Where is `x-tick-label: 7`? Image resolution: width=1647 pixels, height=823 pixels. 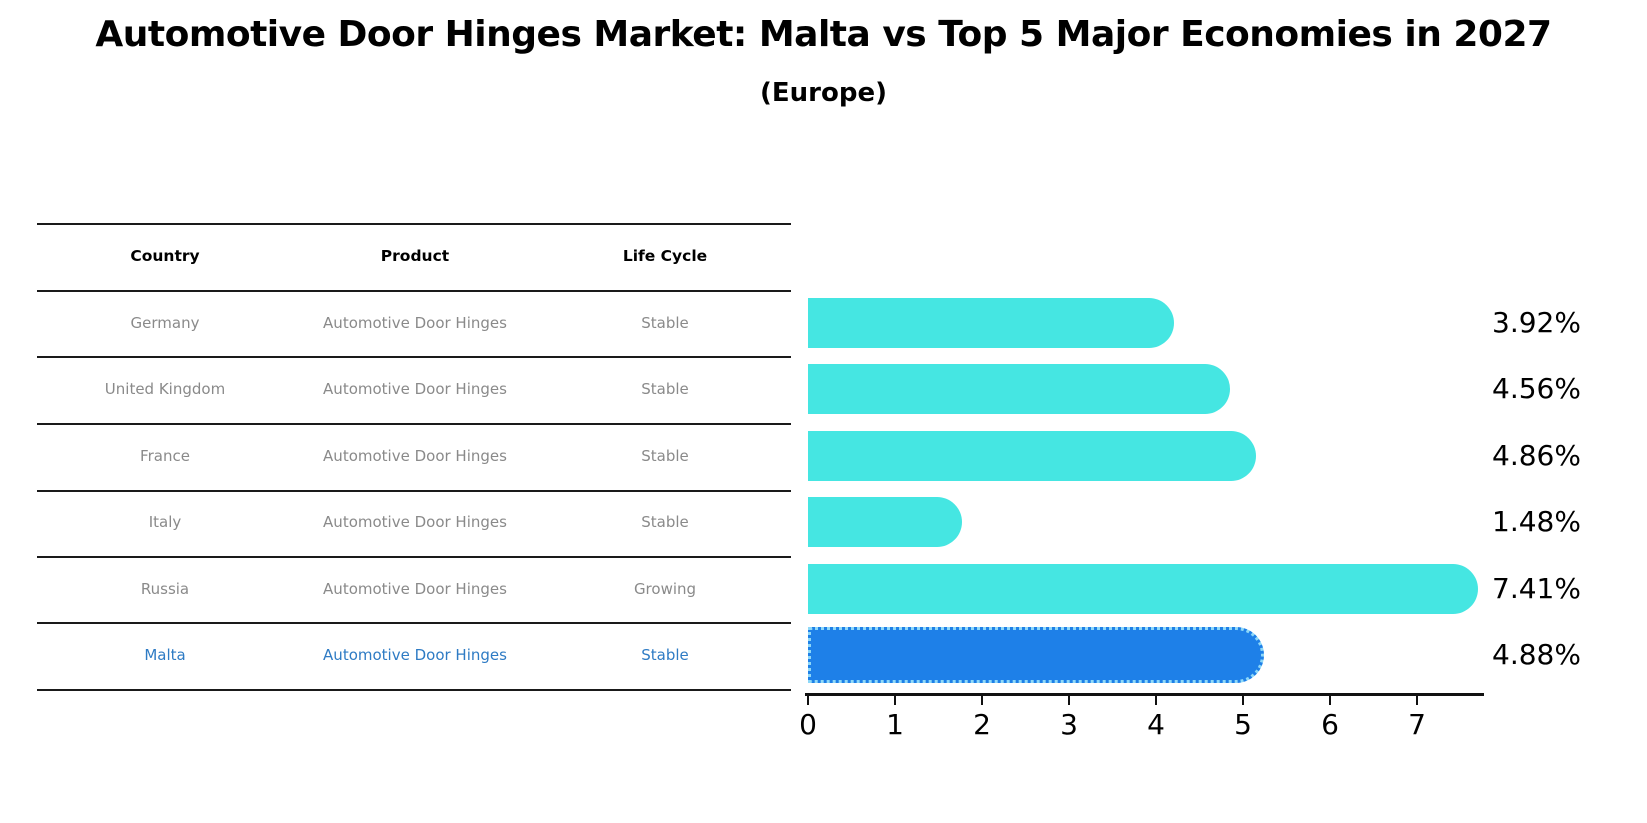 x-tick-label: 7 is located at coordinates (1417, 724).